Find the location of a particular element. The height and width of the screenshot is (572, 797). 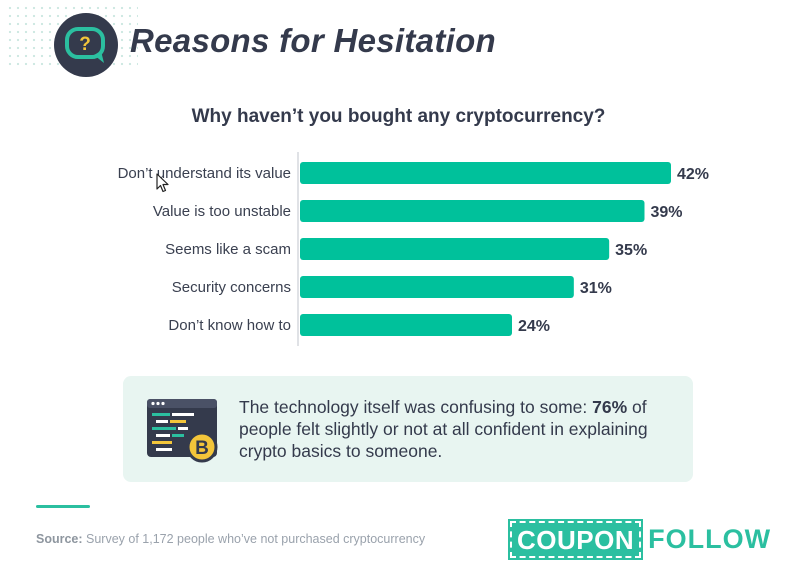

category-label: Security concerns is located at coordinates (231, 287).